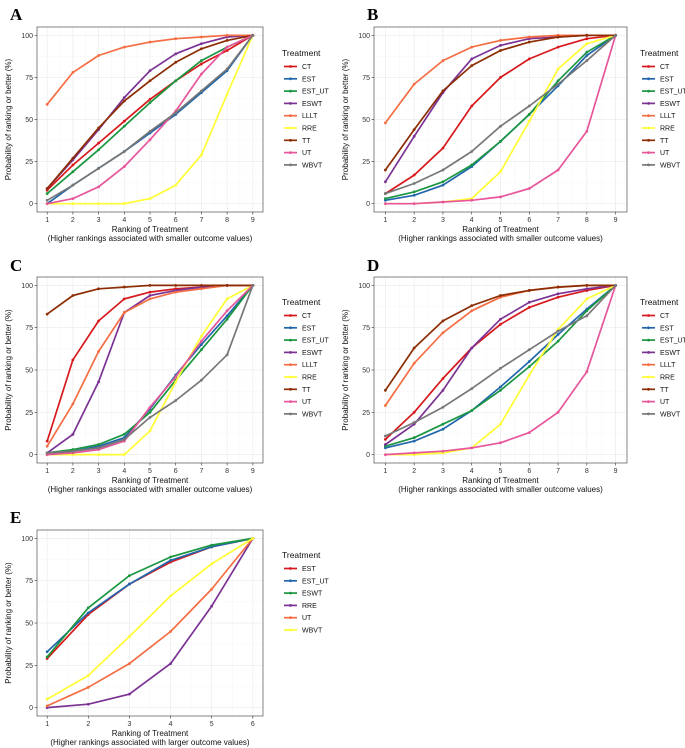  I want to click on x-tick-label: 8, so click(227, 471).